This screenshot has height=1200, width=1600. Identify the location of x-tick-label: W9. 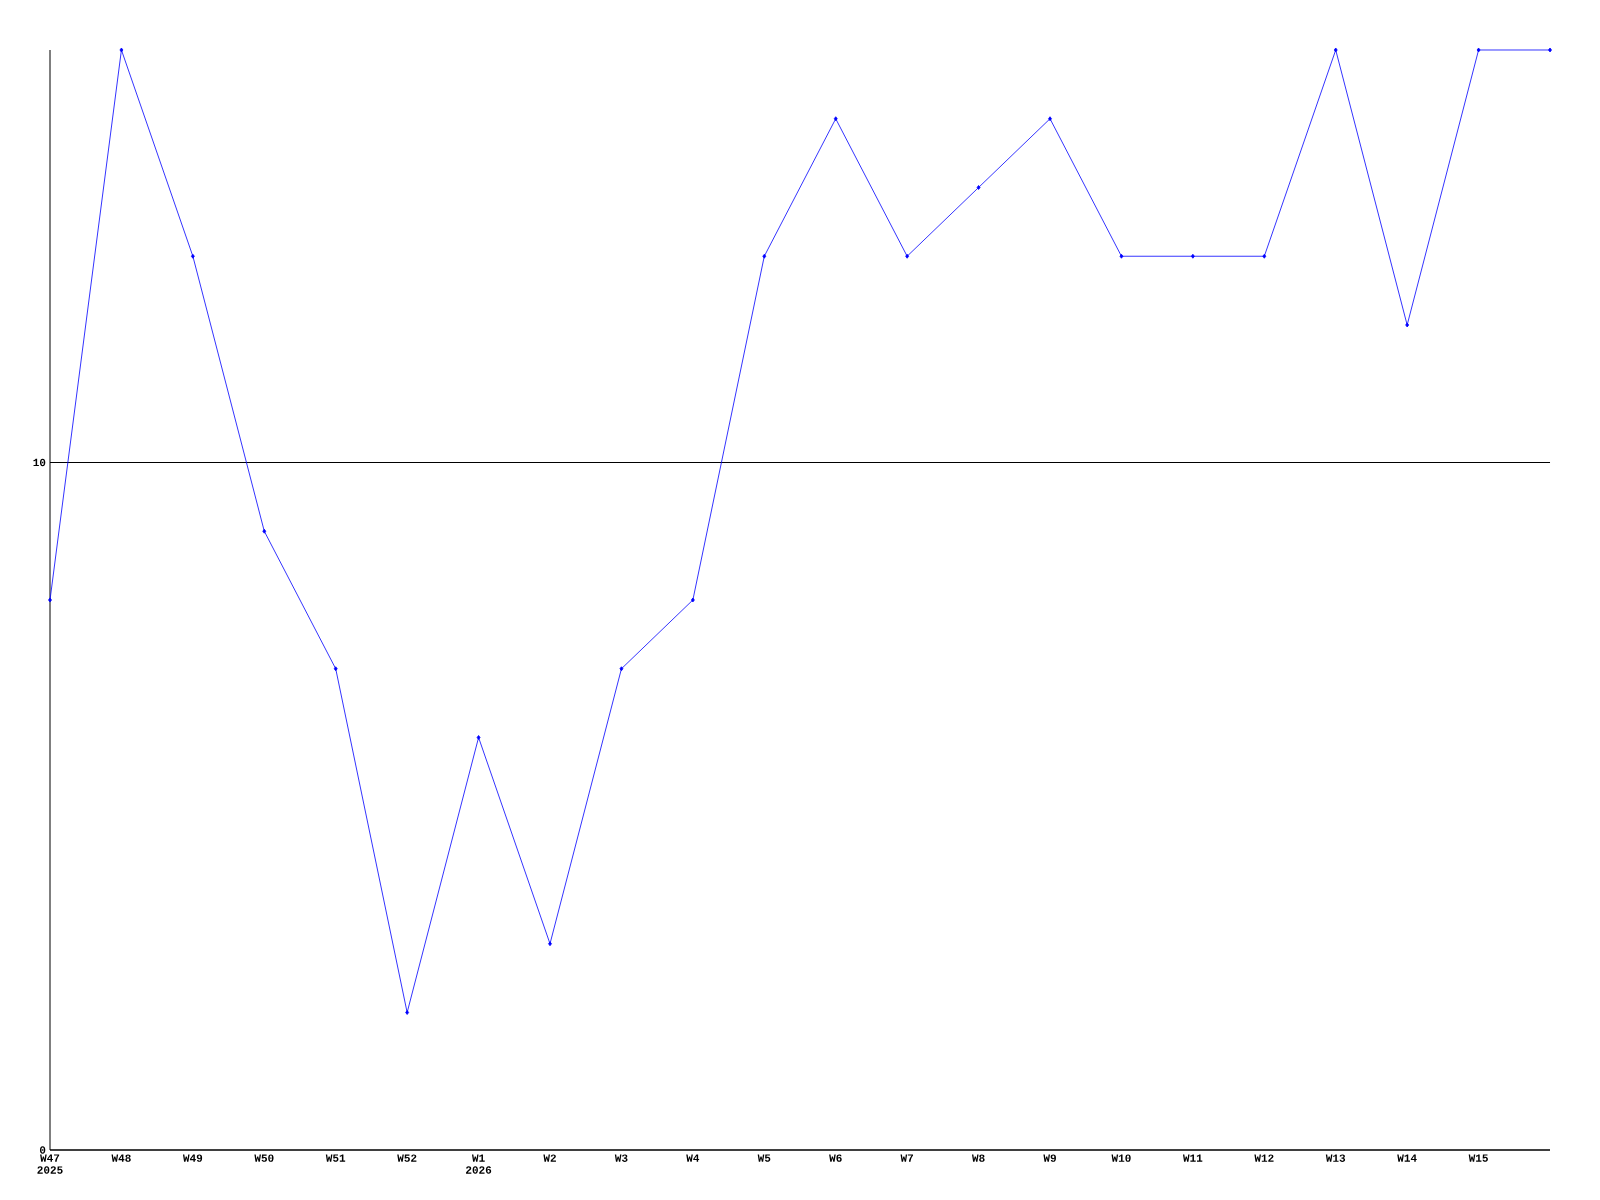
(1049, 1158).